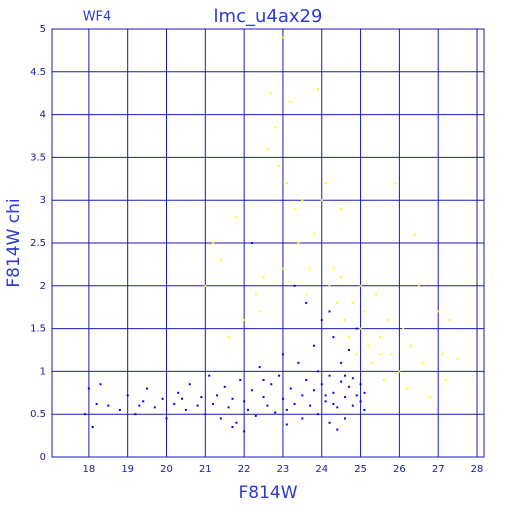 The image size is (512, 512). I want to click on x-tick-label: 24, so click(321, 469).